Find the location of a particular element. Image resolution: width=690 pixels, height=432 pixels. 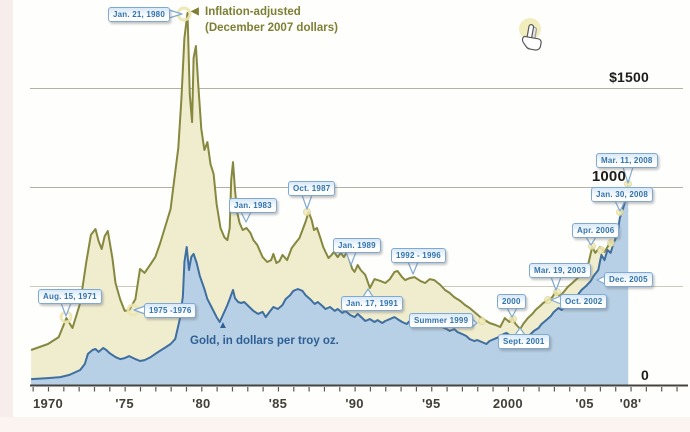

callout-tail-2000 is located at coordinates (512, 312).